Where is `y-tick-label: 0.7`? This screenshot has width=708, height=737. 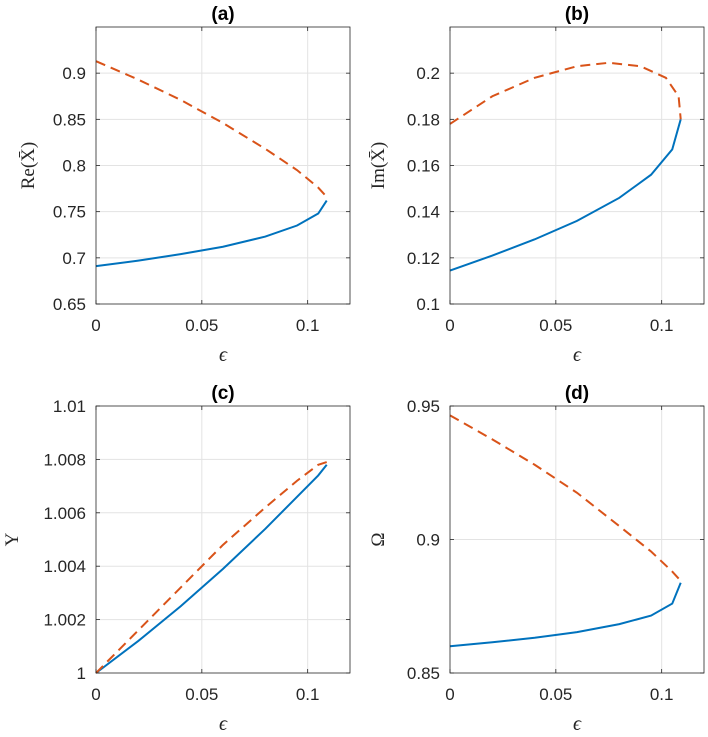 y-tick-label: 0.7 is located at coordinates (74, 258).